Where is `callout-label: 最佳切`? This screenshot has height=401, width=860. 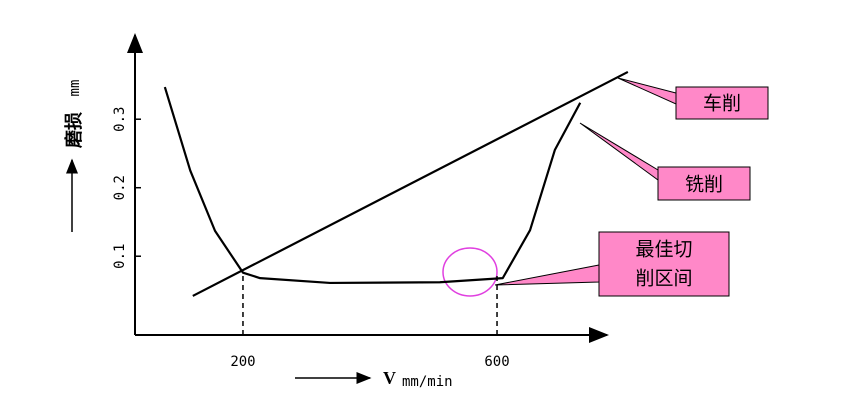
callout-label: 最佳切 is located at coordinates (663, 250).